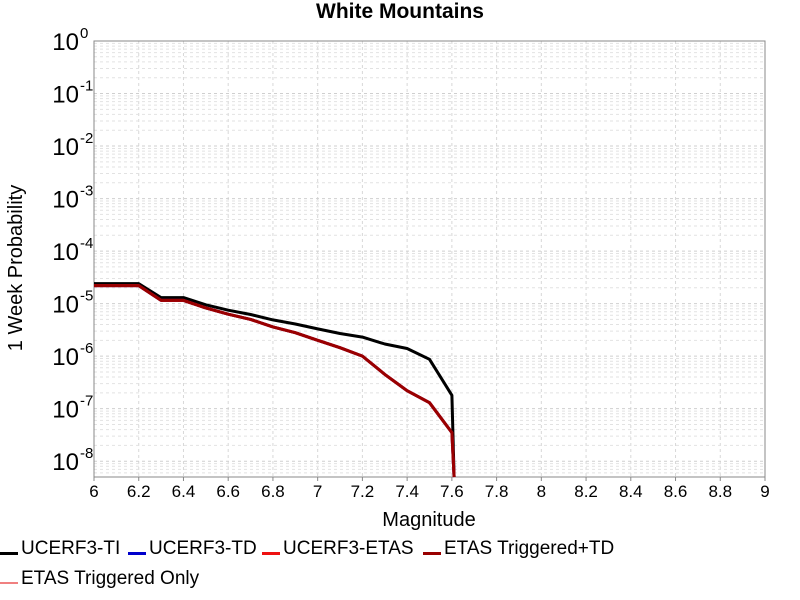 The width and height of the screenshot is (800, 600). I want to click on y-tick-exponent: -1, so click(86, 86).